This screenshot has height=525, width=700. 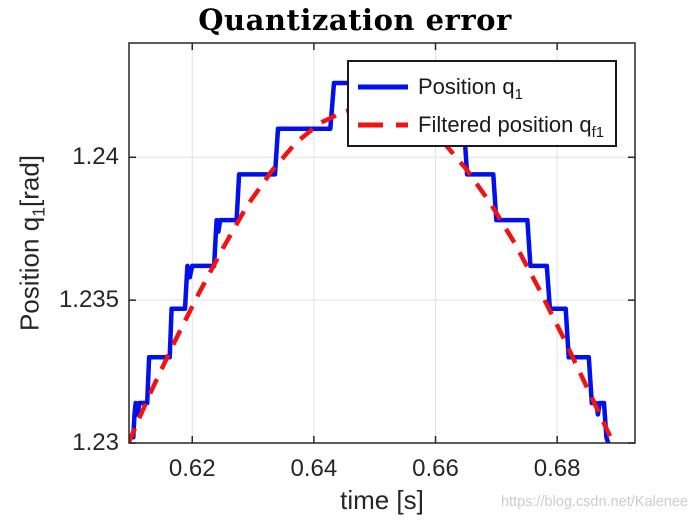 What do you see at coordinates (518, 95) in the screenshot?
I see `legend-label-position-subscript: 1` at bounding box center [518, 95].